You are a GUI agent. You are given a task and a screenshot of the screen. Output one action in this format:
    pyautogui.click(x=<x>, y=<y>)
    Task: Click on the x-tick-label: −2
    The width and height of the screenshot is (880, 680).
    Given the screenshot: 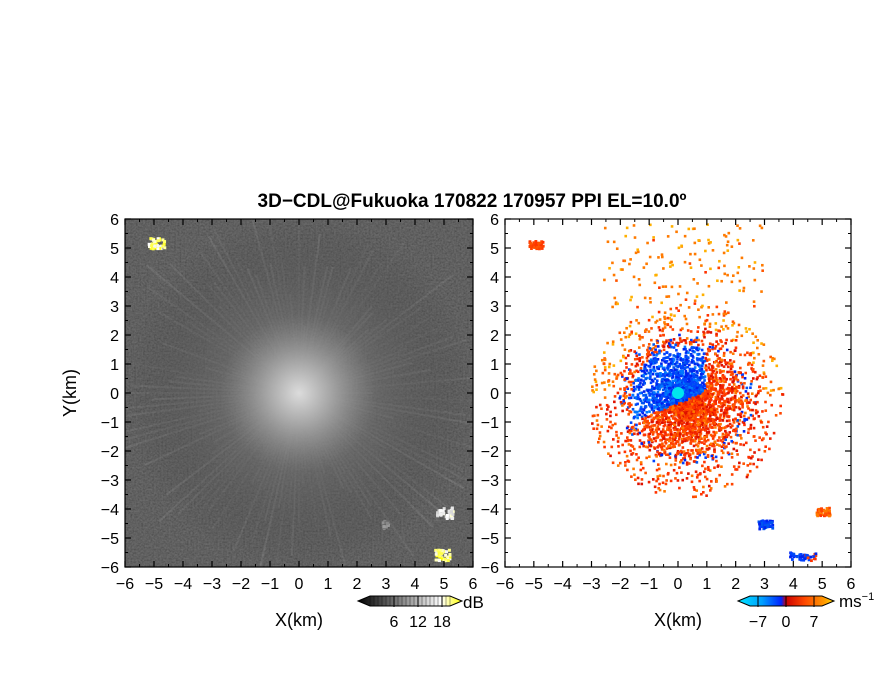 What is the action you would take?
    pyautogui.click(x=241, y=584)
    